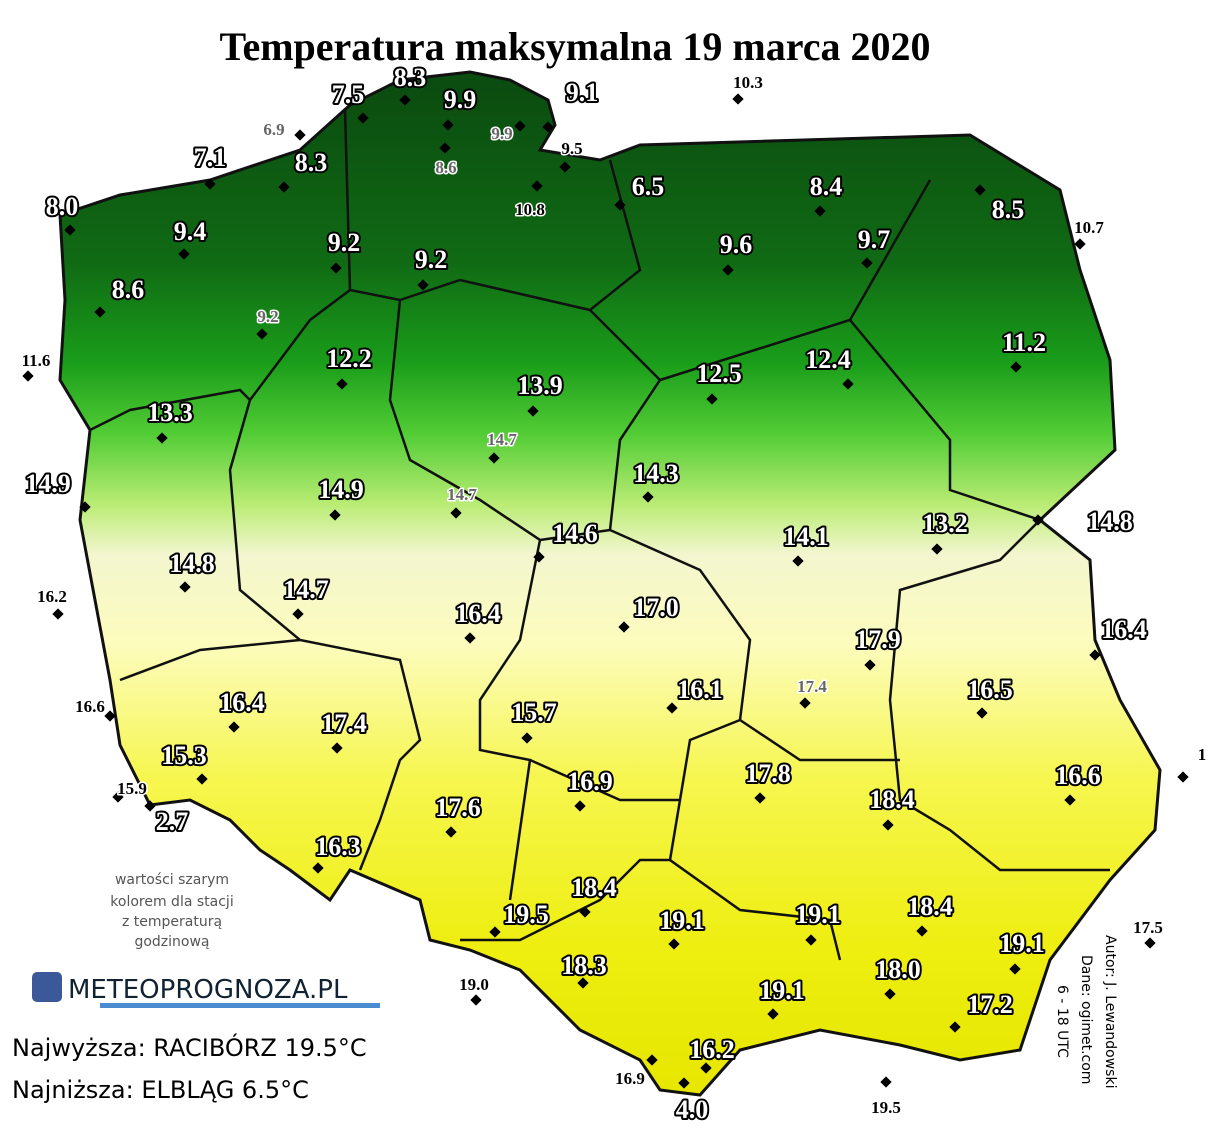 Image resolution: width=1208 pixels, height=1136 pixels. Describe the element at coordinates (656, 473) in the screenshot. I see `station-value: 14.3` at that location.